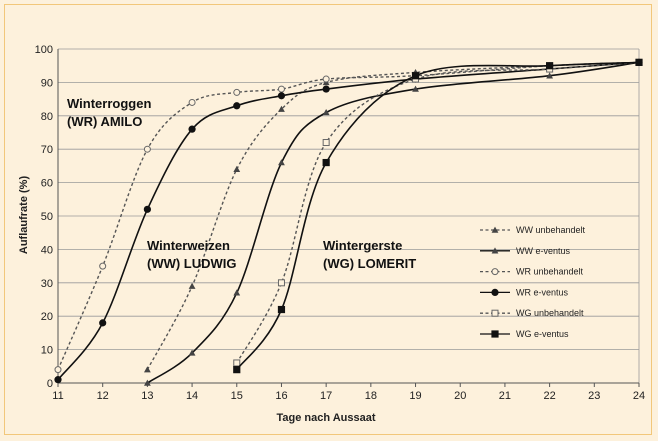 The height and width of the screenshot is (441, 658). What do you see at coordinates (47, 217) in the screenshot?
I see `y-tick-50: 50` at bounding box center [47, 217].